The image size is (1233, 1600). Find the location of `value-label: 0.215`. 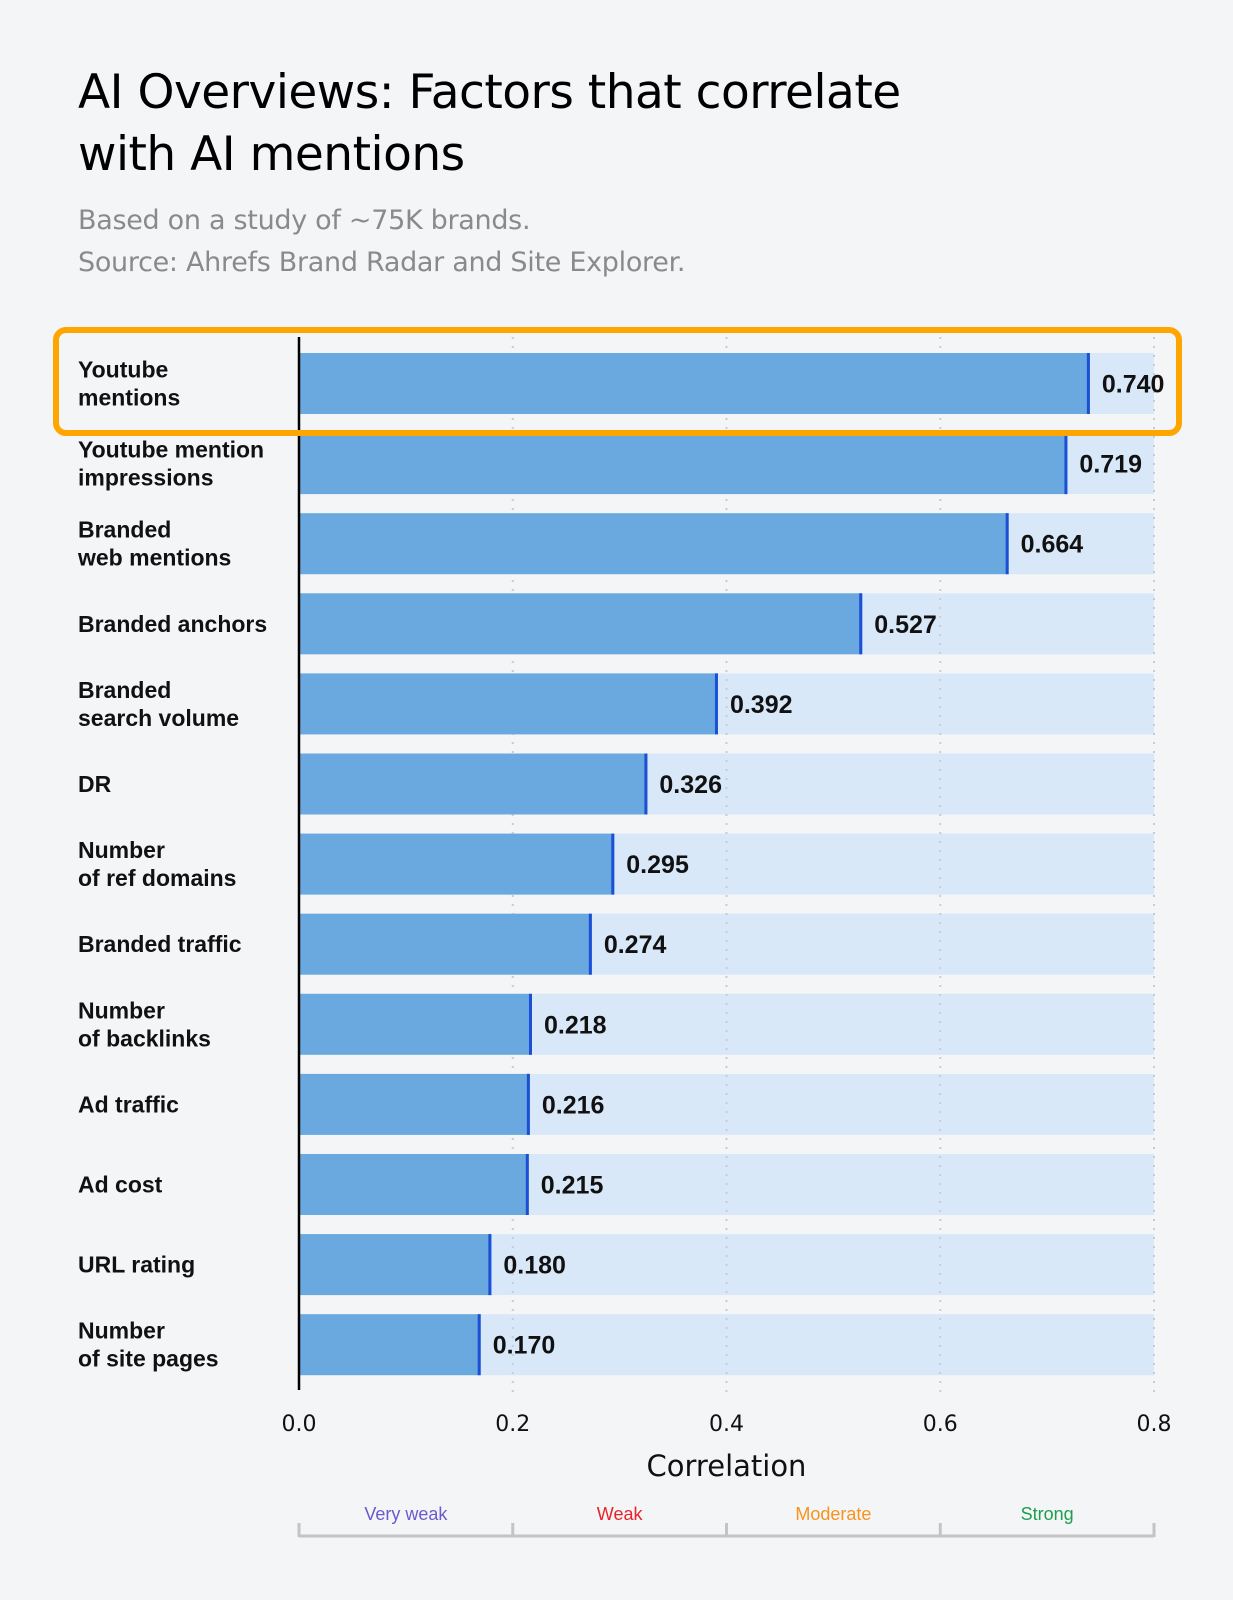

value-label: 0.215 is located at coordinates (572, 1186).